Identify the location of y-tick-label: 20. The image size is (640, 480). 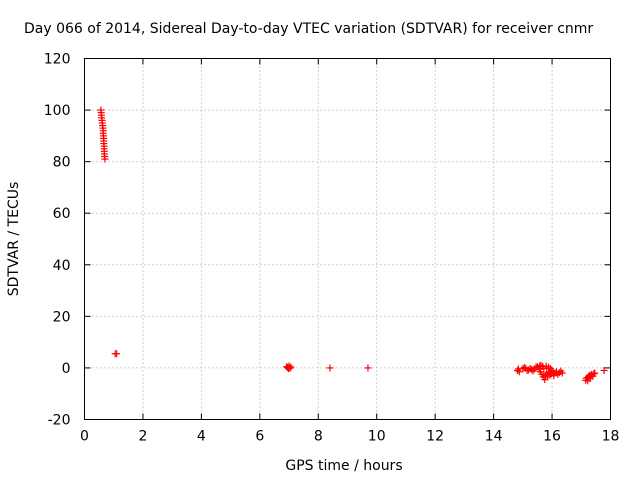
(62, 317).